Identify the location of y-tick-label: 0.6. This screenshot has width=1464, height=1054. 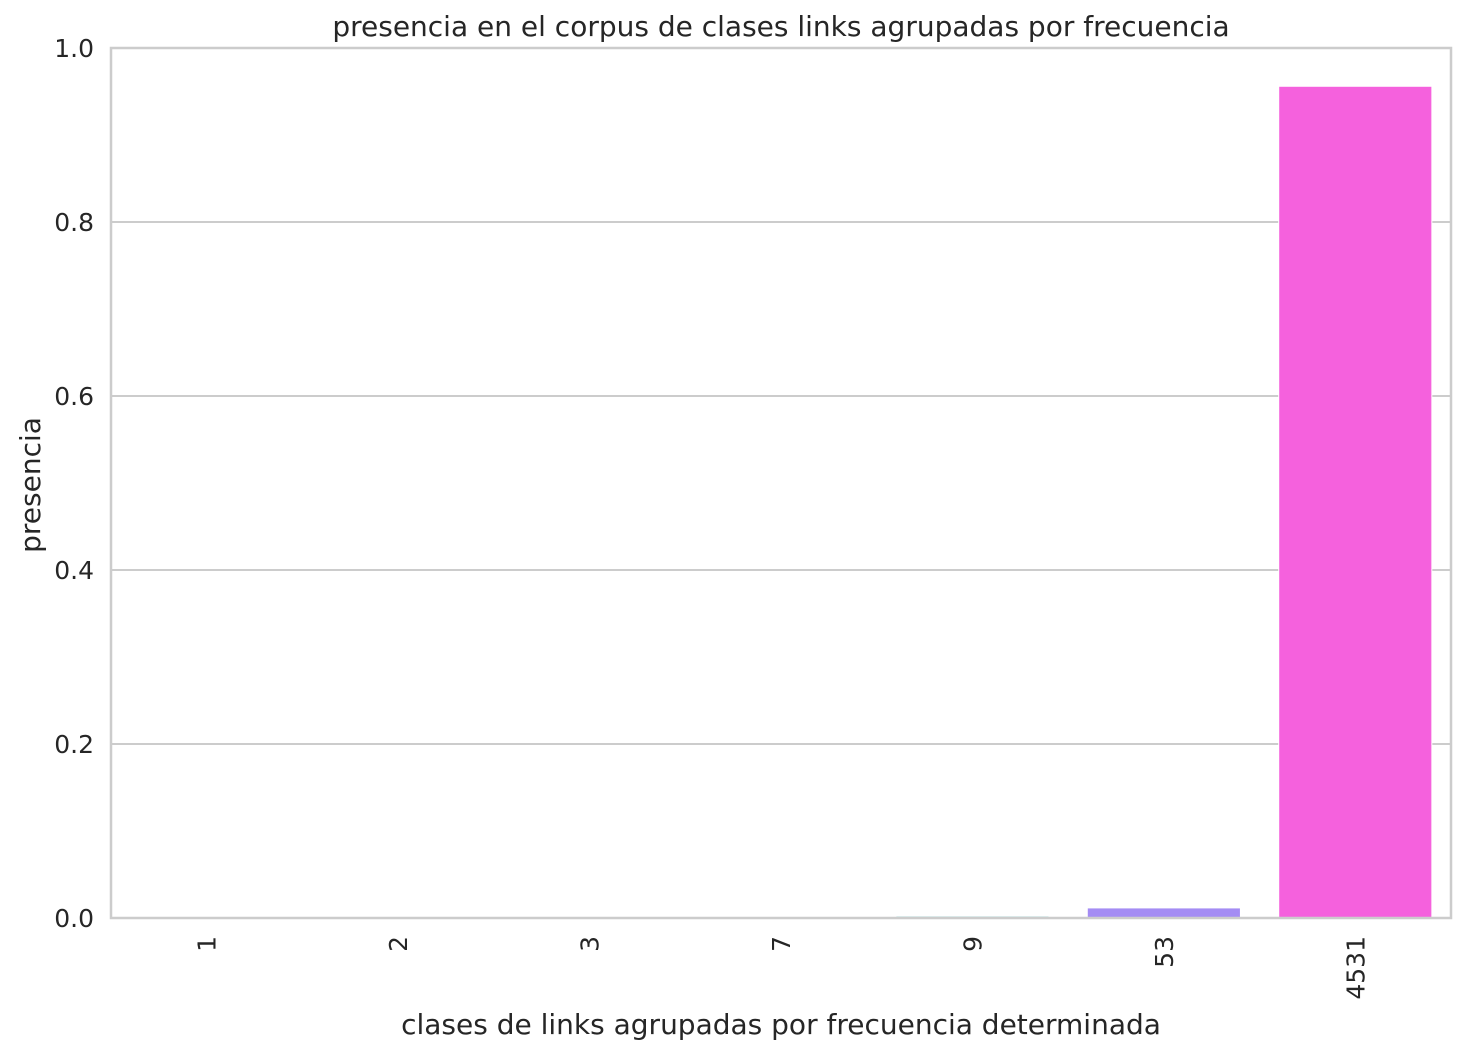
(74, 396).